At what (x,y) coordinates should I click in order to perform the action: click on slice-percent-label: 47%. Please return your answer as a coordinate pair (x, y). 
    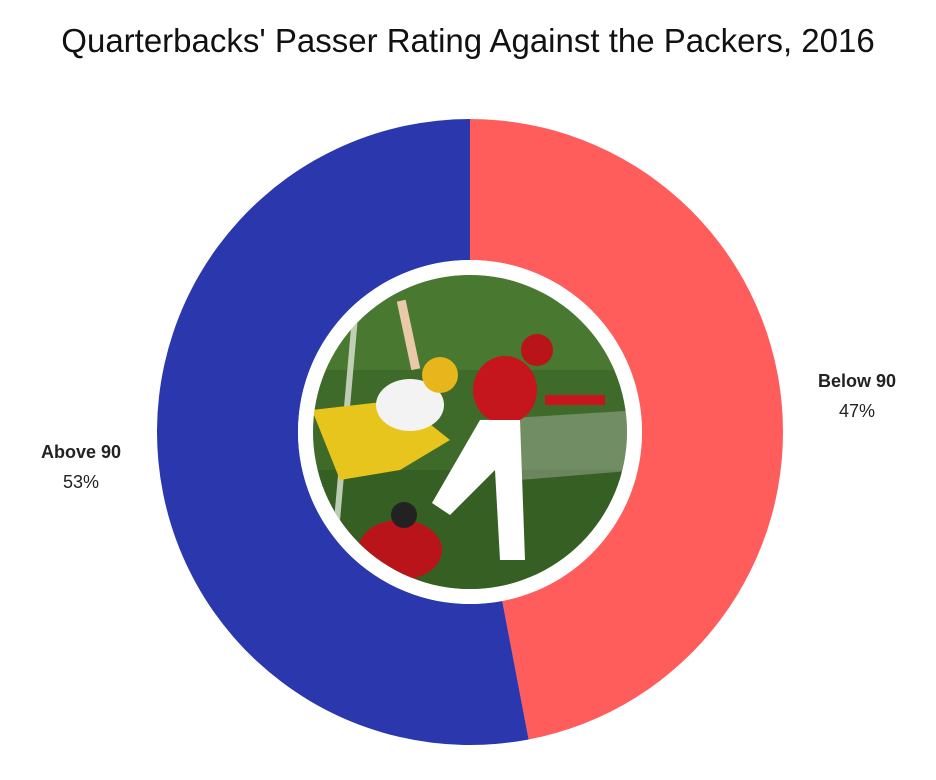
    Looking at the image, I should click on (857, 411).